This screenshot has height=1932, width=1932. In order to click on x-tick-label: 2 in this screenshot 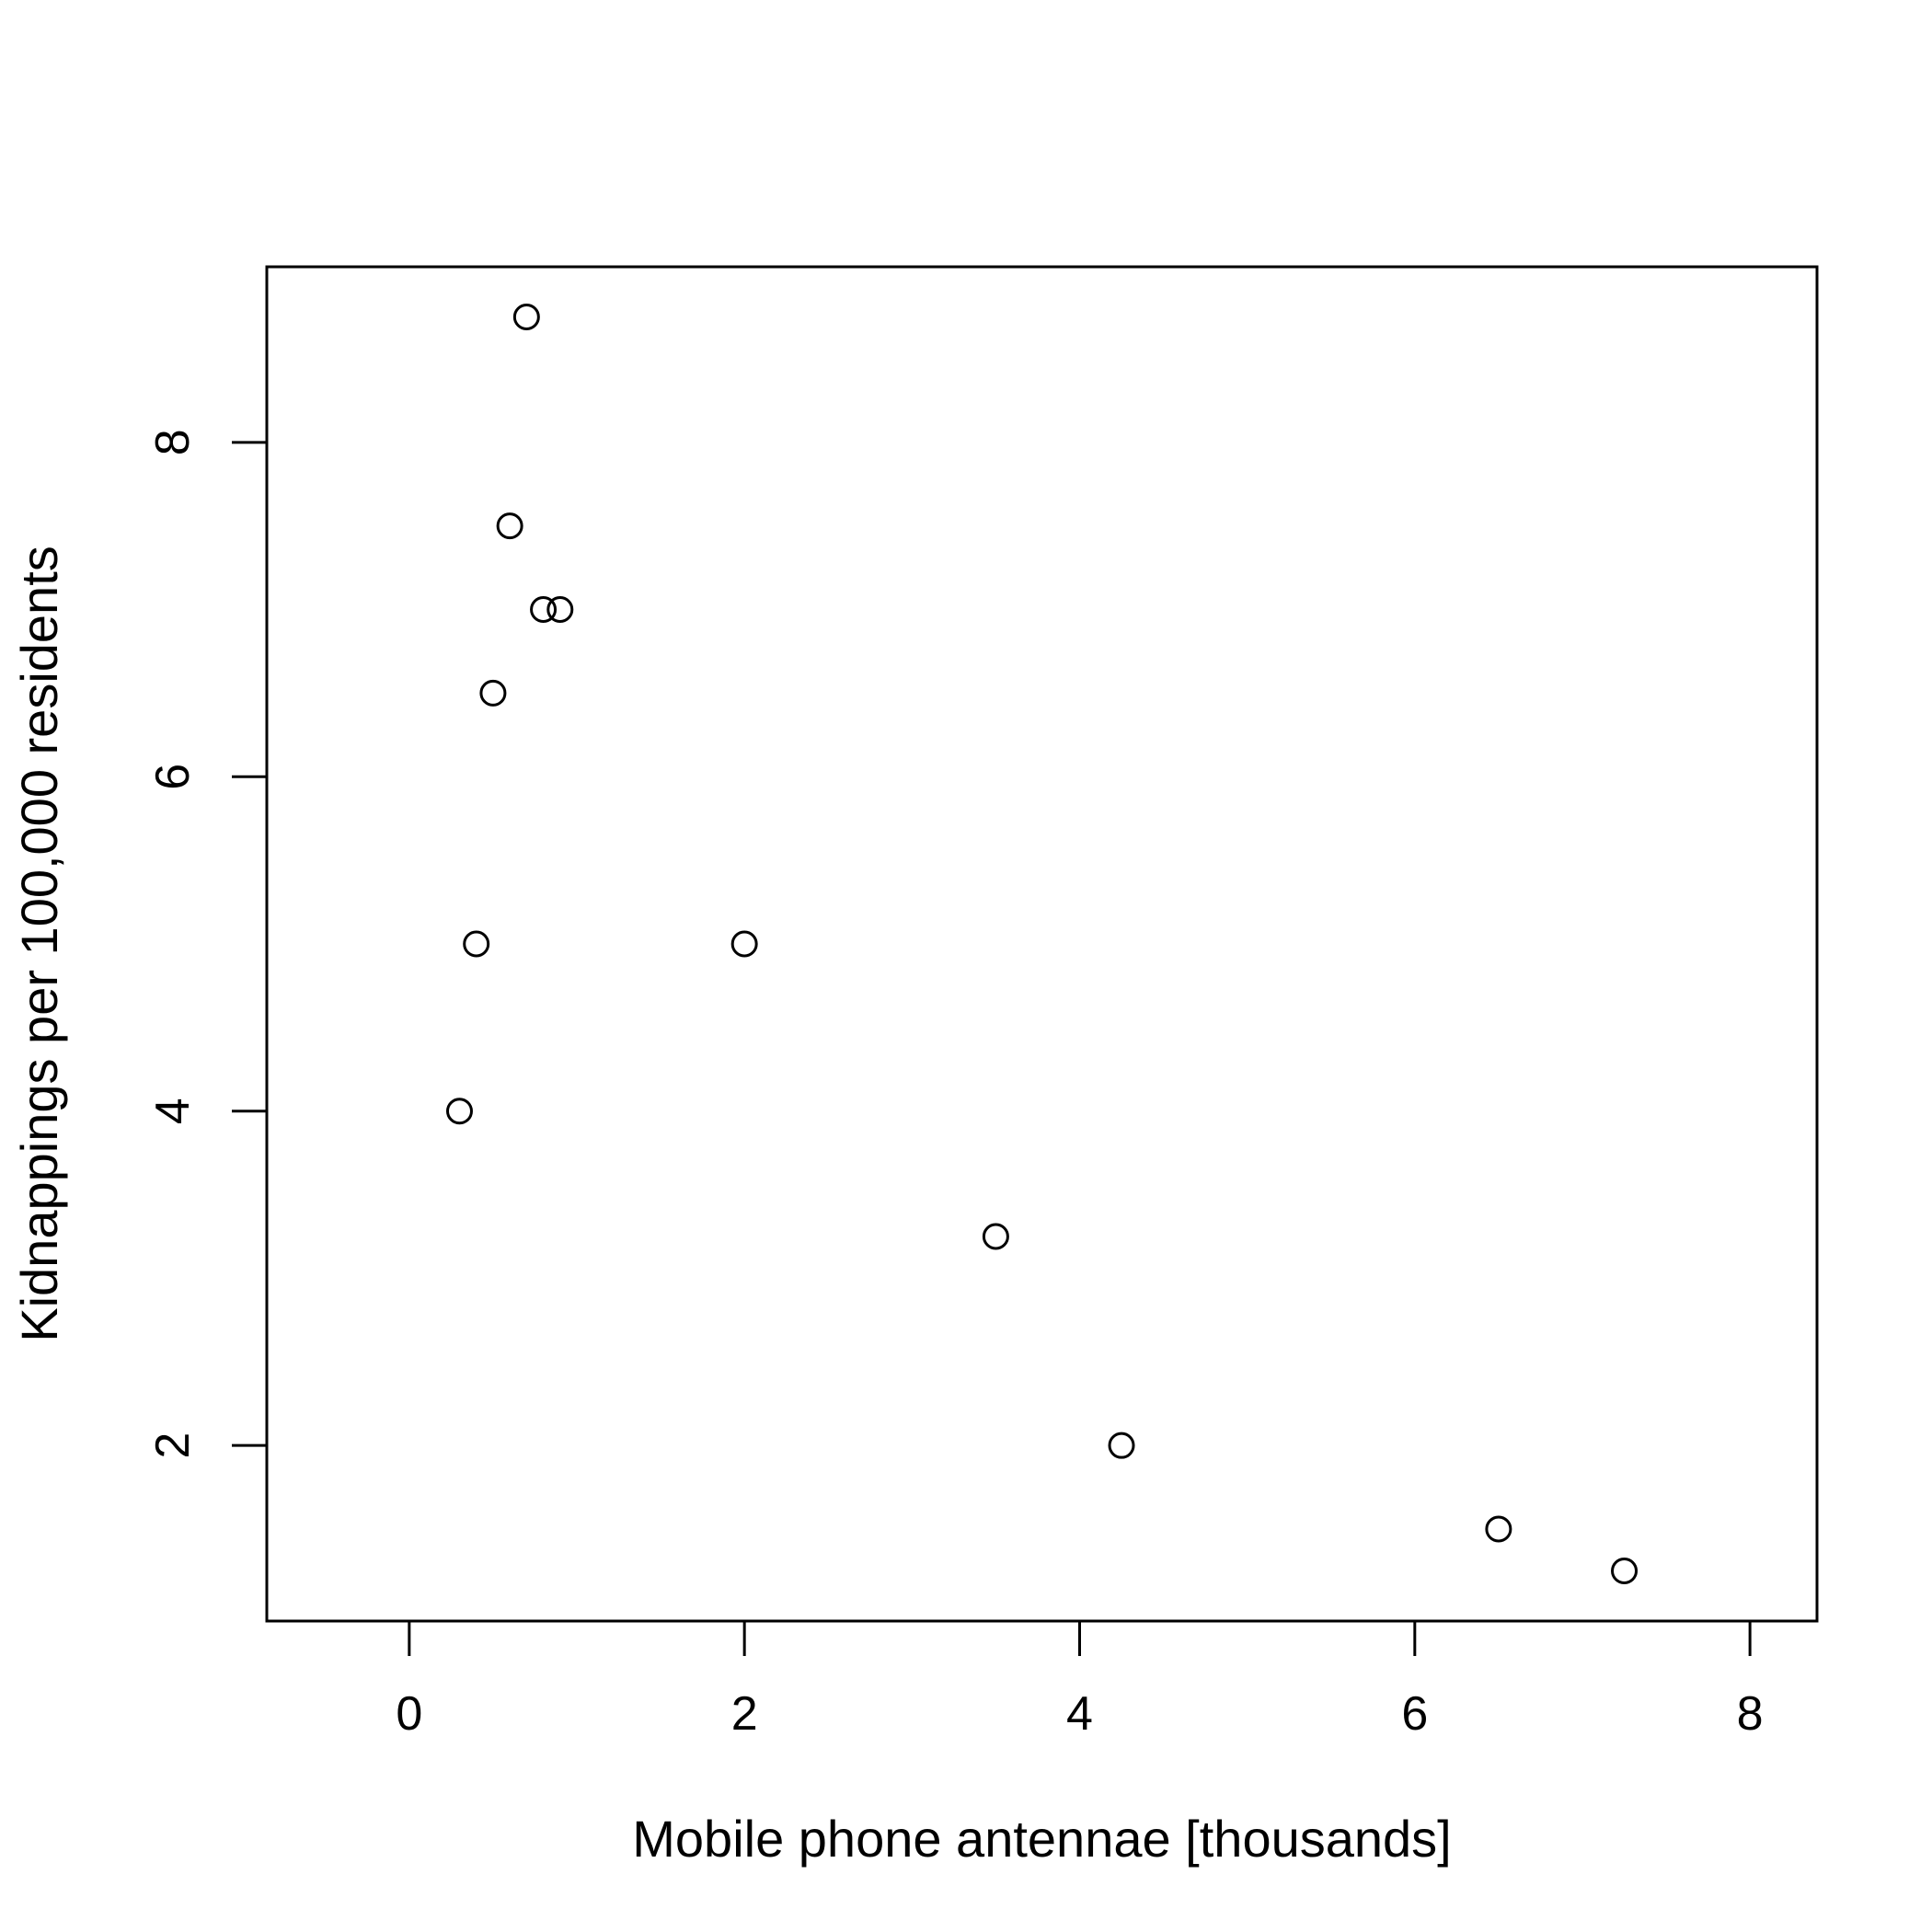, I will do `click(744, 1714)`.